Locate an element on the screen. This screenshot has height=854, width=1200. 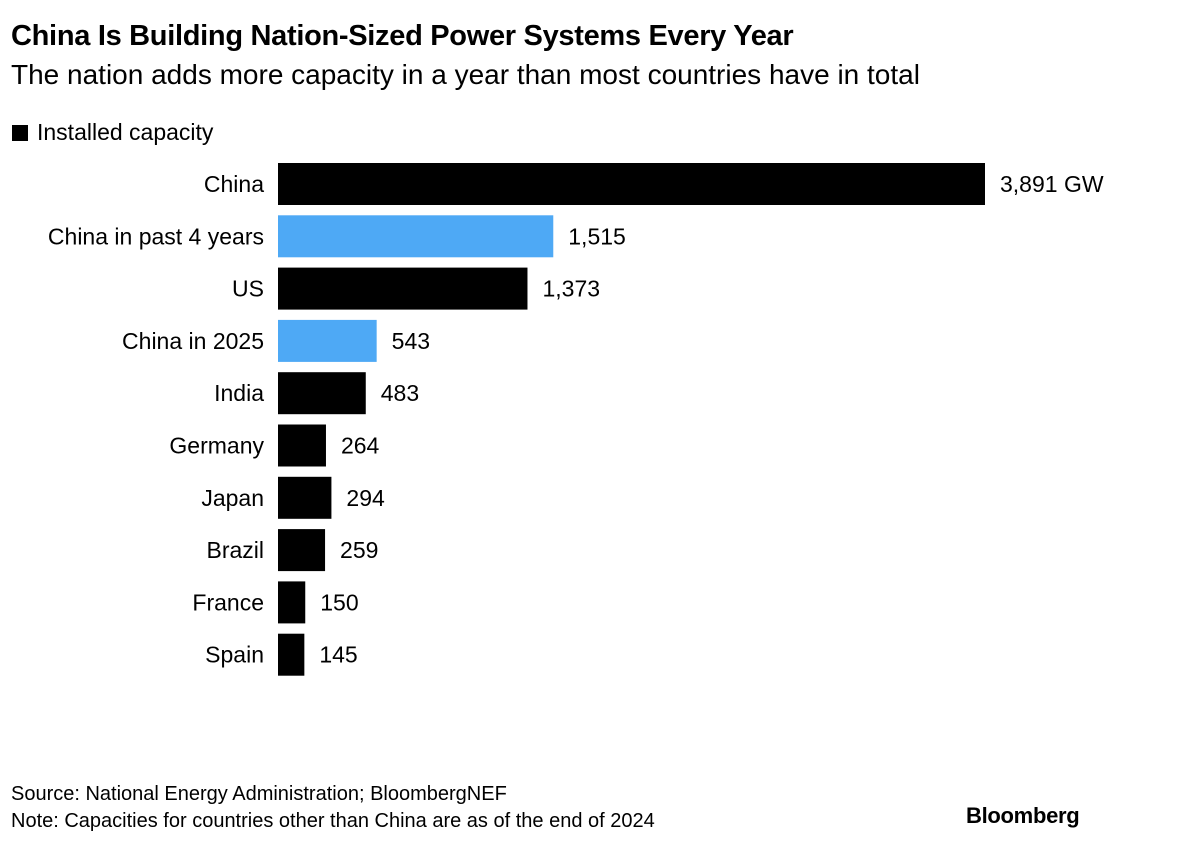
bar-row: Germany 264 is located at coordinates (274, 445).